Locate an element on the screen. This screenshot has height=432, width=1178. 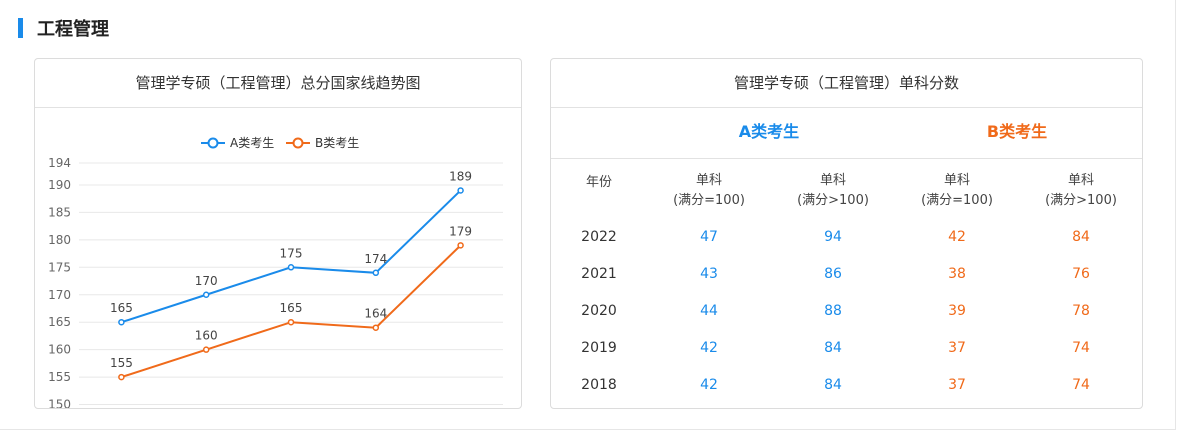
a-single-gt100-cell: 88 is located at coordinates (833, 311).